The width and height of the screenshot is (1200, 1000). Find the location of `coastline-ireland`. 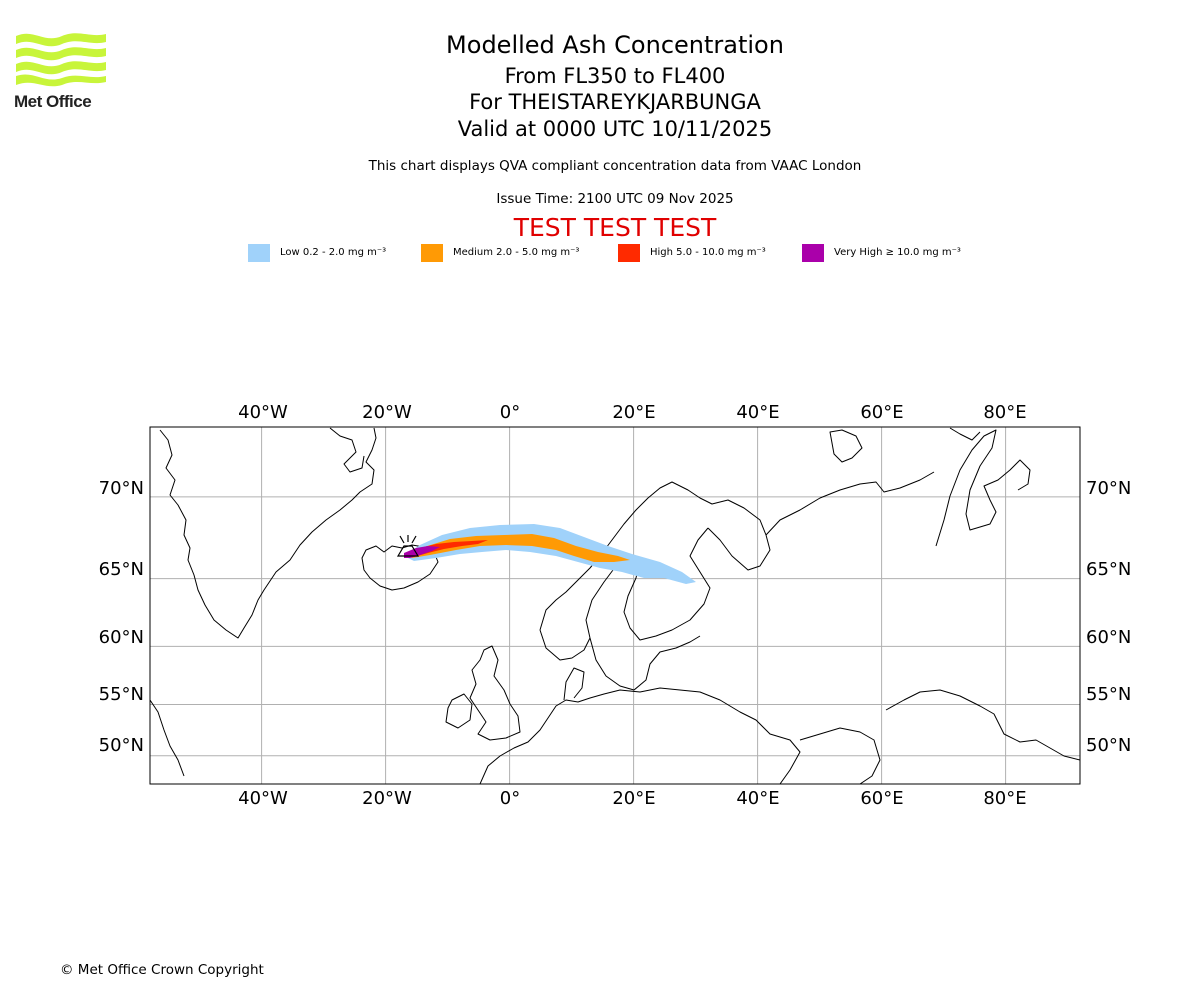

coastline-ireland is located at coordinates (459, 711).